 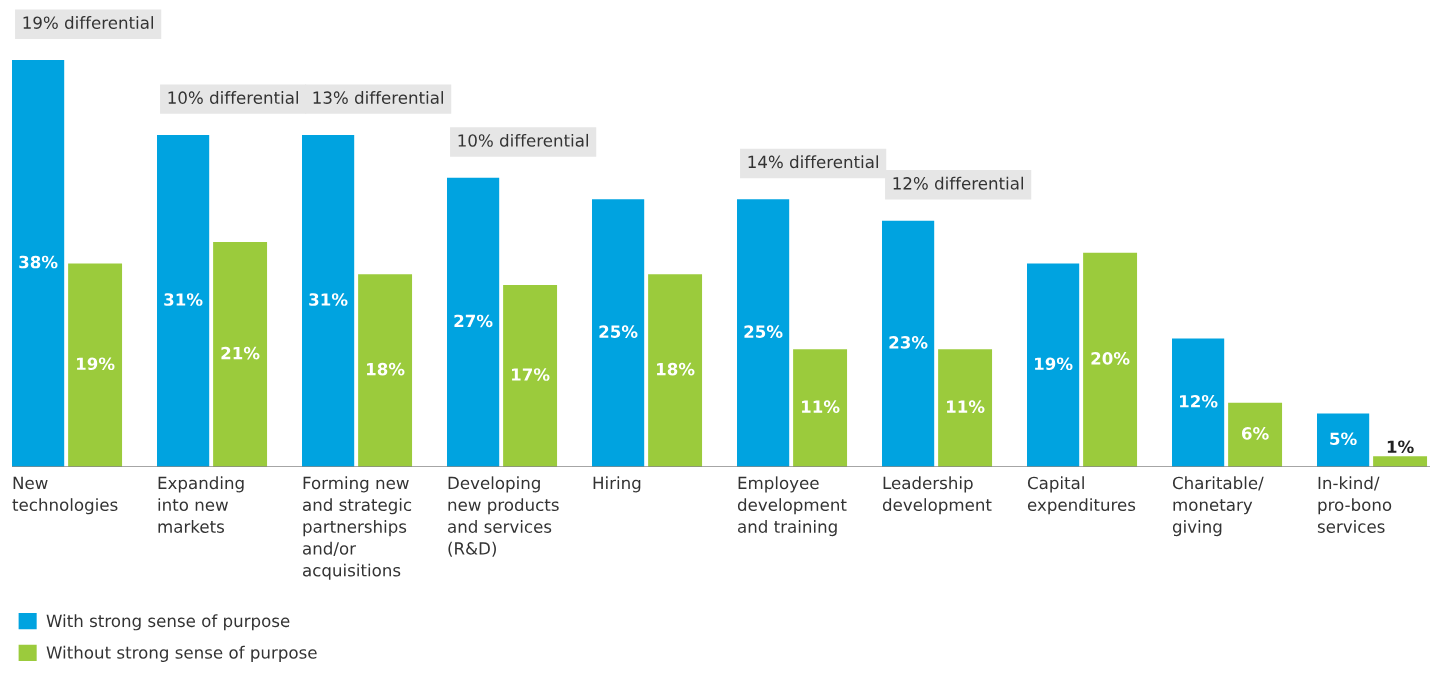 What do you see at coordinates (357, 528) in the screenshot?
I see `x-tick-label: Forming new and strategic partnerships and/or acquisitions` at bounding box center [357, 528].